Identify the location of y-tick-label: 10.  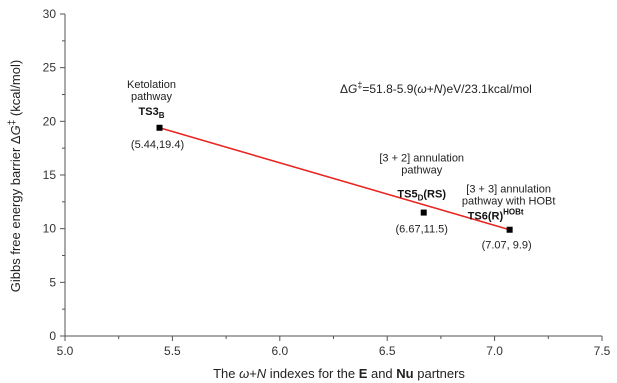
(50, 229).